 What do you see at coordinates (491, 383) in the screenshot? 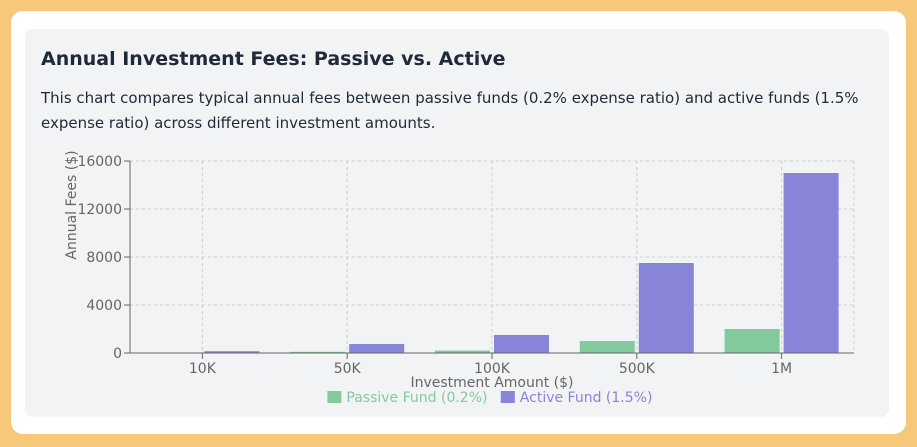
I see `x-axis-title: Investment Amount ($)` at bounding box center [491, 383].